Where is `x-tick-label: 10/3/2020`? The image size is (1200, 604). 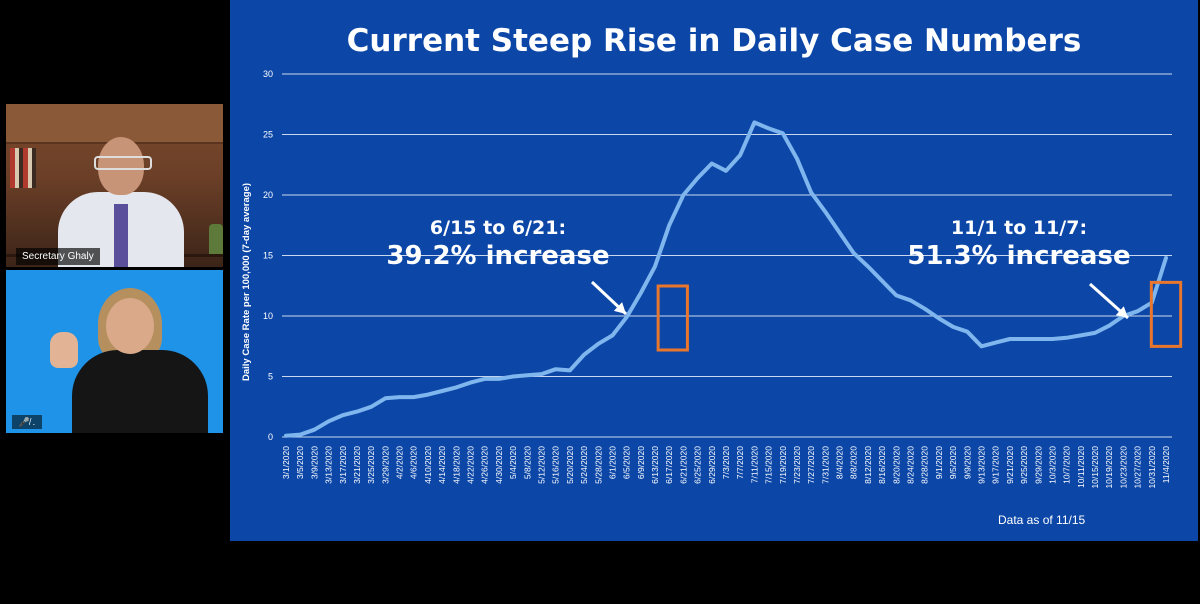
x-tick-label: 10/3/2020 is located at coordinates (1052, 465).